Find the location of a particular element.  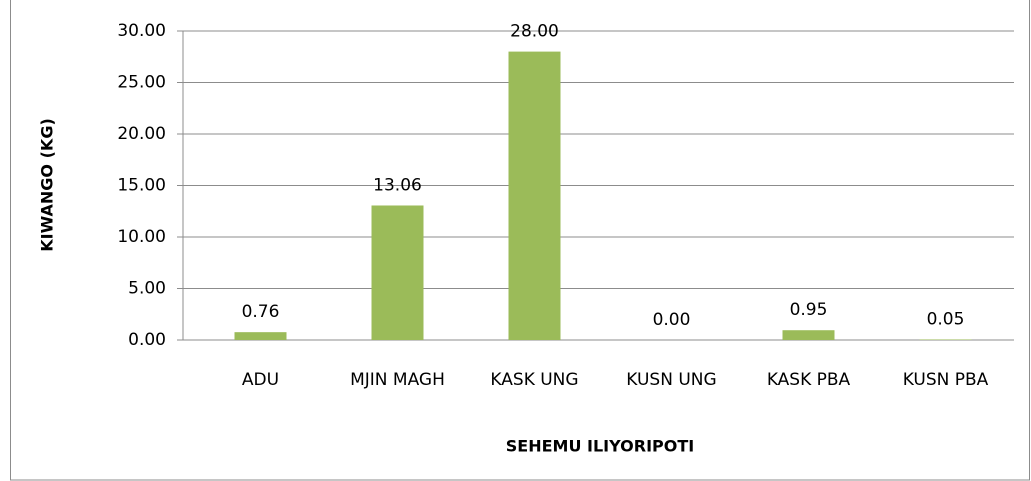

x-tick-label: KASK UNG is located at coordinates (534, 380).